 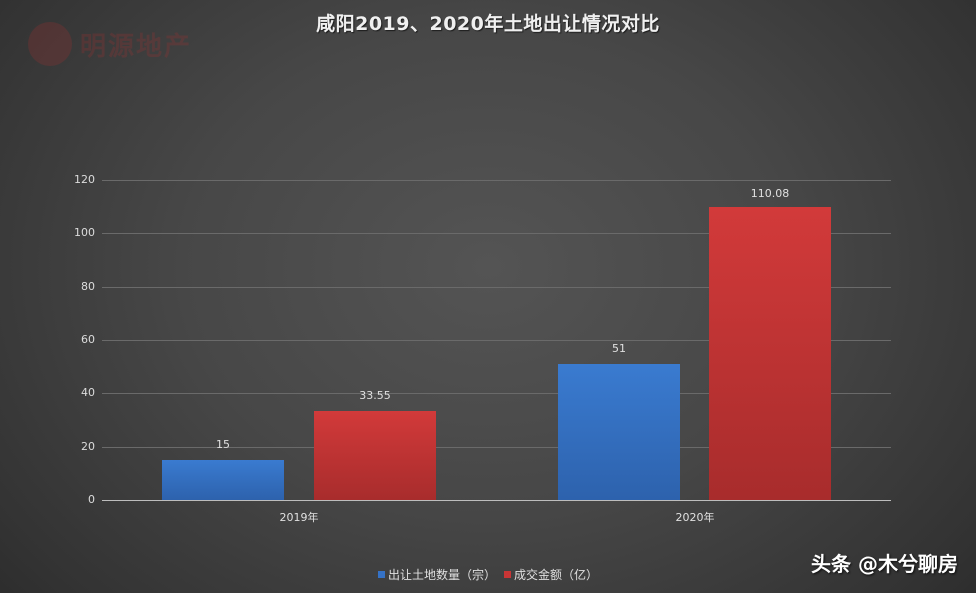 What do you see at coordinates (884, 564) in the screenshot?
I see `source-watermark: 头条 @木兮聊房` at bounding box center [884, 564].